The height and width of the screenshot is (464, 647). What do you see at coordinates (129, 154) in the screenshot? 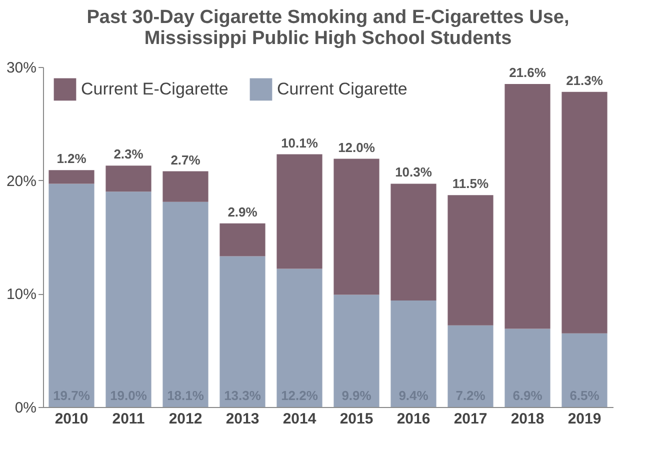
I see `data-label: 2.3%` at bounding box center [129, 154].